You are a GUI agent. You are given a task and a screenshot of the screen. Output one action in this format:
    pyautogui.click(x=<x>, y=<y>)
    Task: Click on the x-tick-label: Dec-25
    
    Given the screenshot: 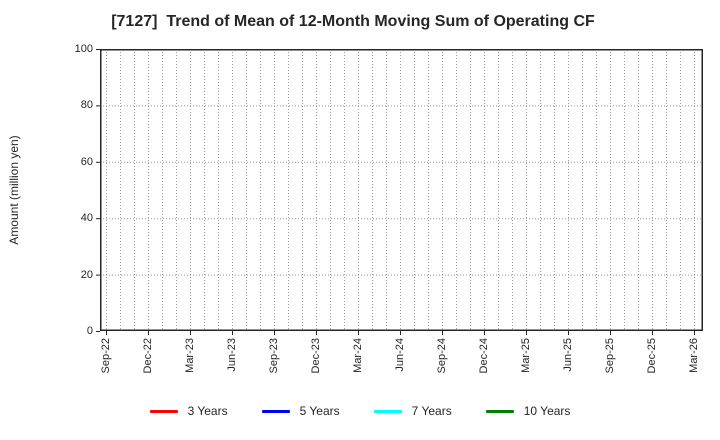 What is the action you would take?
    pyautogui.click(x=652, y=356)
    